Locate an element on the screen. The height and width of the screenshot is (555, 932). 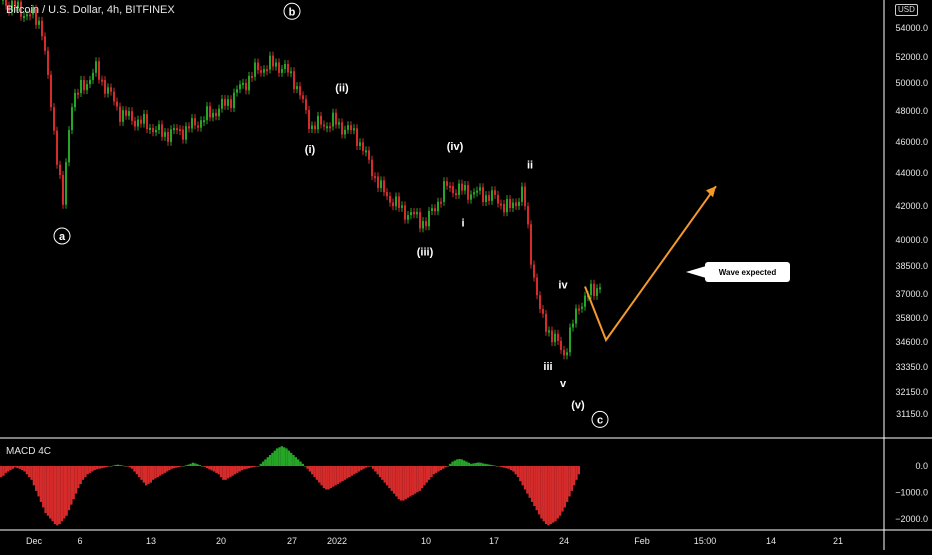
price-tick-label: 40000.0 is located at coordinates (911, 240).